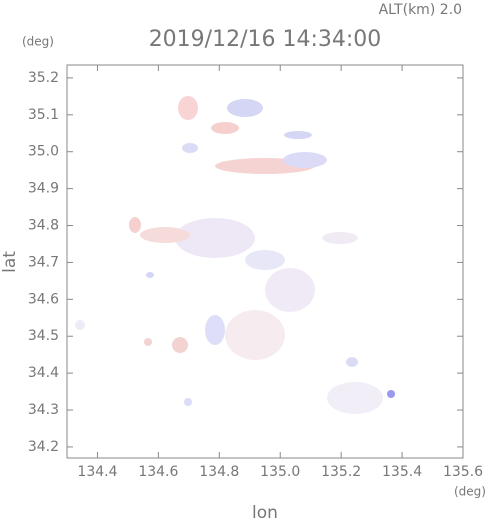 The image size is (491, 521). Describe the element at coordinates (265, 39) in the screenshot. I see `chart-title: 2019/12/16 14:34:00` at that location.